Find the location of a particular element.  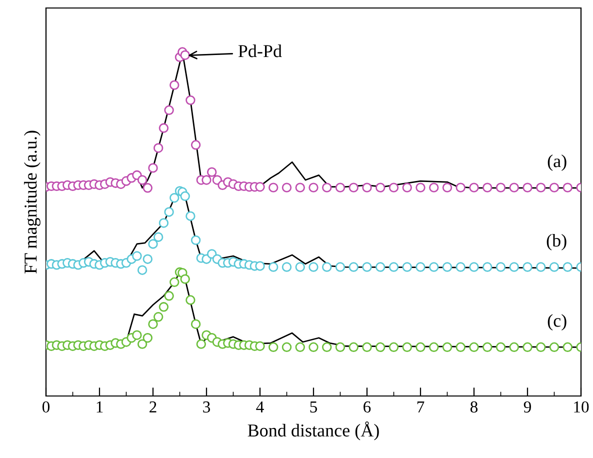

x-tick-label: 10 is located at coordinates (581, 407).